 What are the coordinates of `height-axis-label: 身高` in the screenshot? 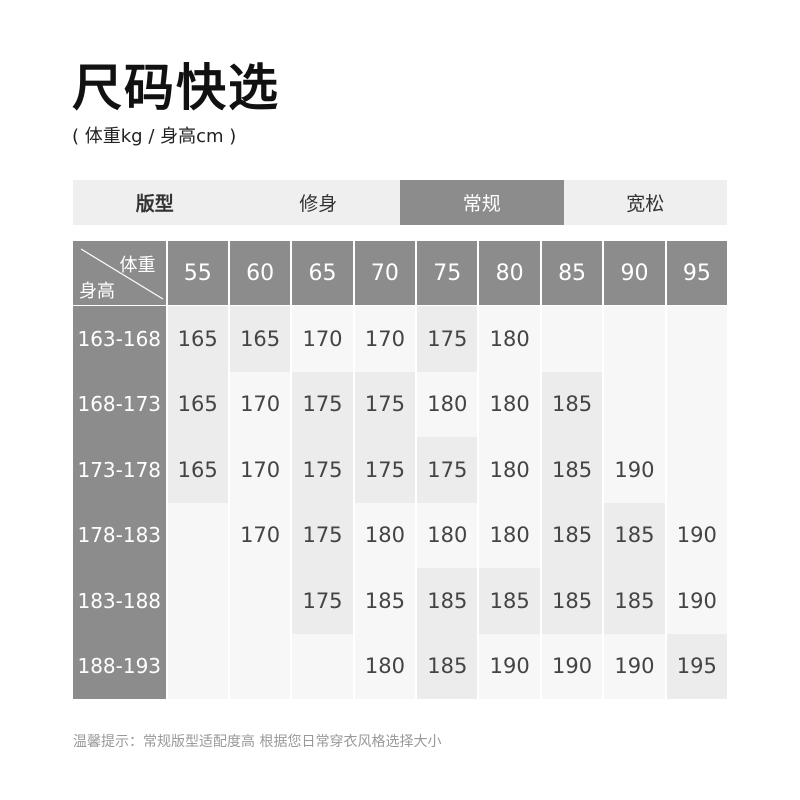 It's located at (97, 291).